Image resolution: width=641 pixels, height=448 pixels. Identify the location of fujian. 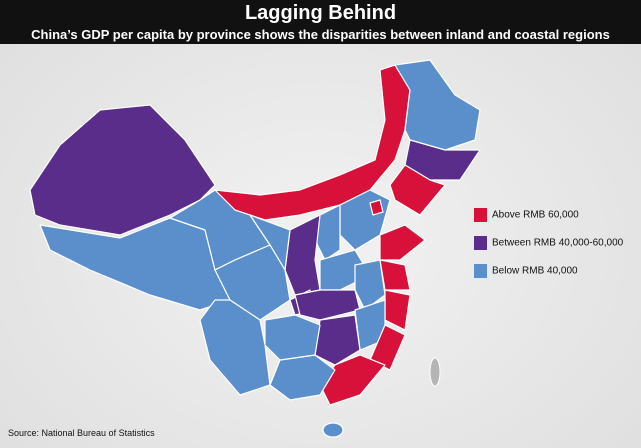
(387, 347).